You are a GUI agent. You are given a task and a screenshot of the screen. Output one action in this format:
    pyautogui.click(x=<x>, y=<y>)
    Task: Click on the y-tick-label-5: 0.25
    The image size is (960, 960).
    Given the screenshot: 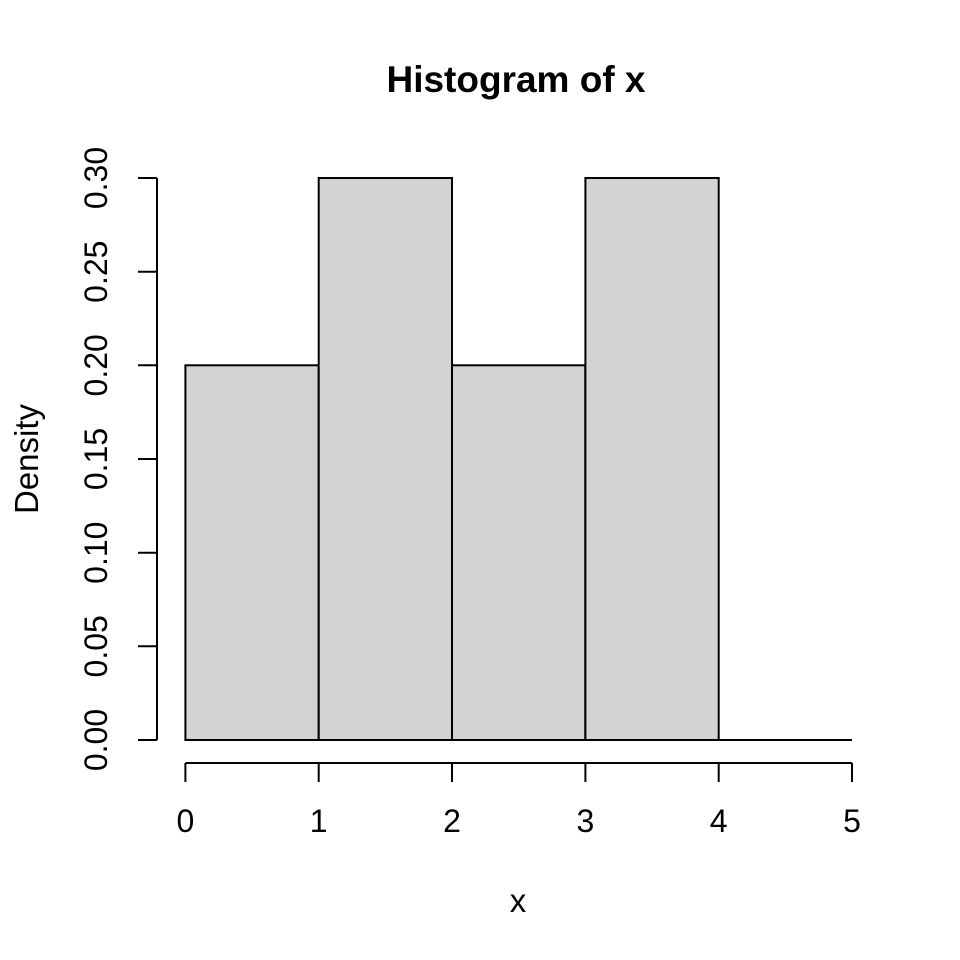 What is the action you would take?
    pyautogui.click(x=96, y=272)
    